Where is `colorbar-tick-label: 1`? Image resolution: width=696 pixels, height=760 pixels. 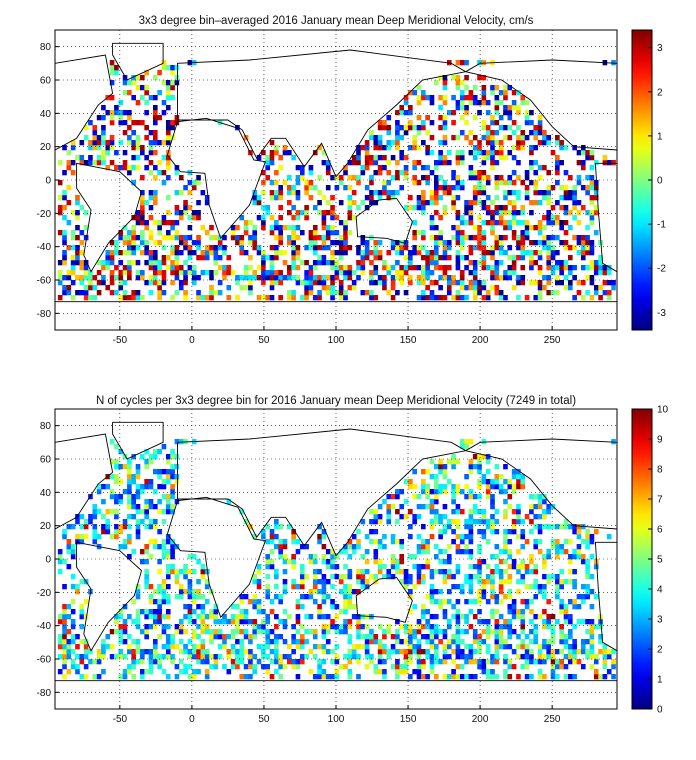
colorbar-tick-label: 1 is located at coordinates (660, 136).